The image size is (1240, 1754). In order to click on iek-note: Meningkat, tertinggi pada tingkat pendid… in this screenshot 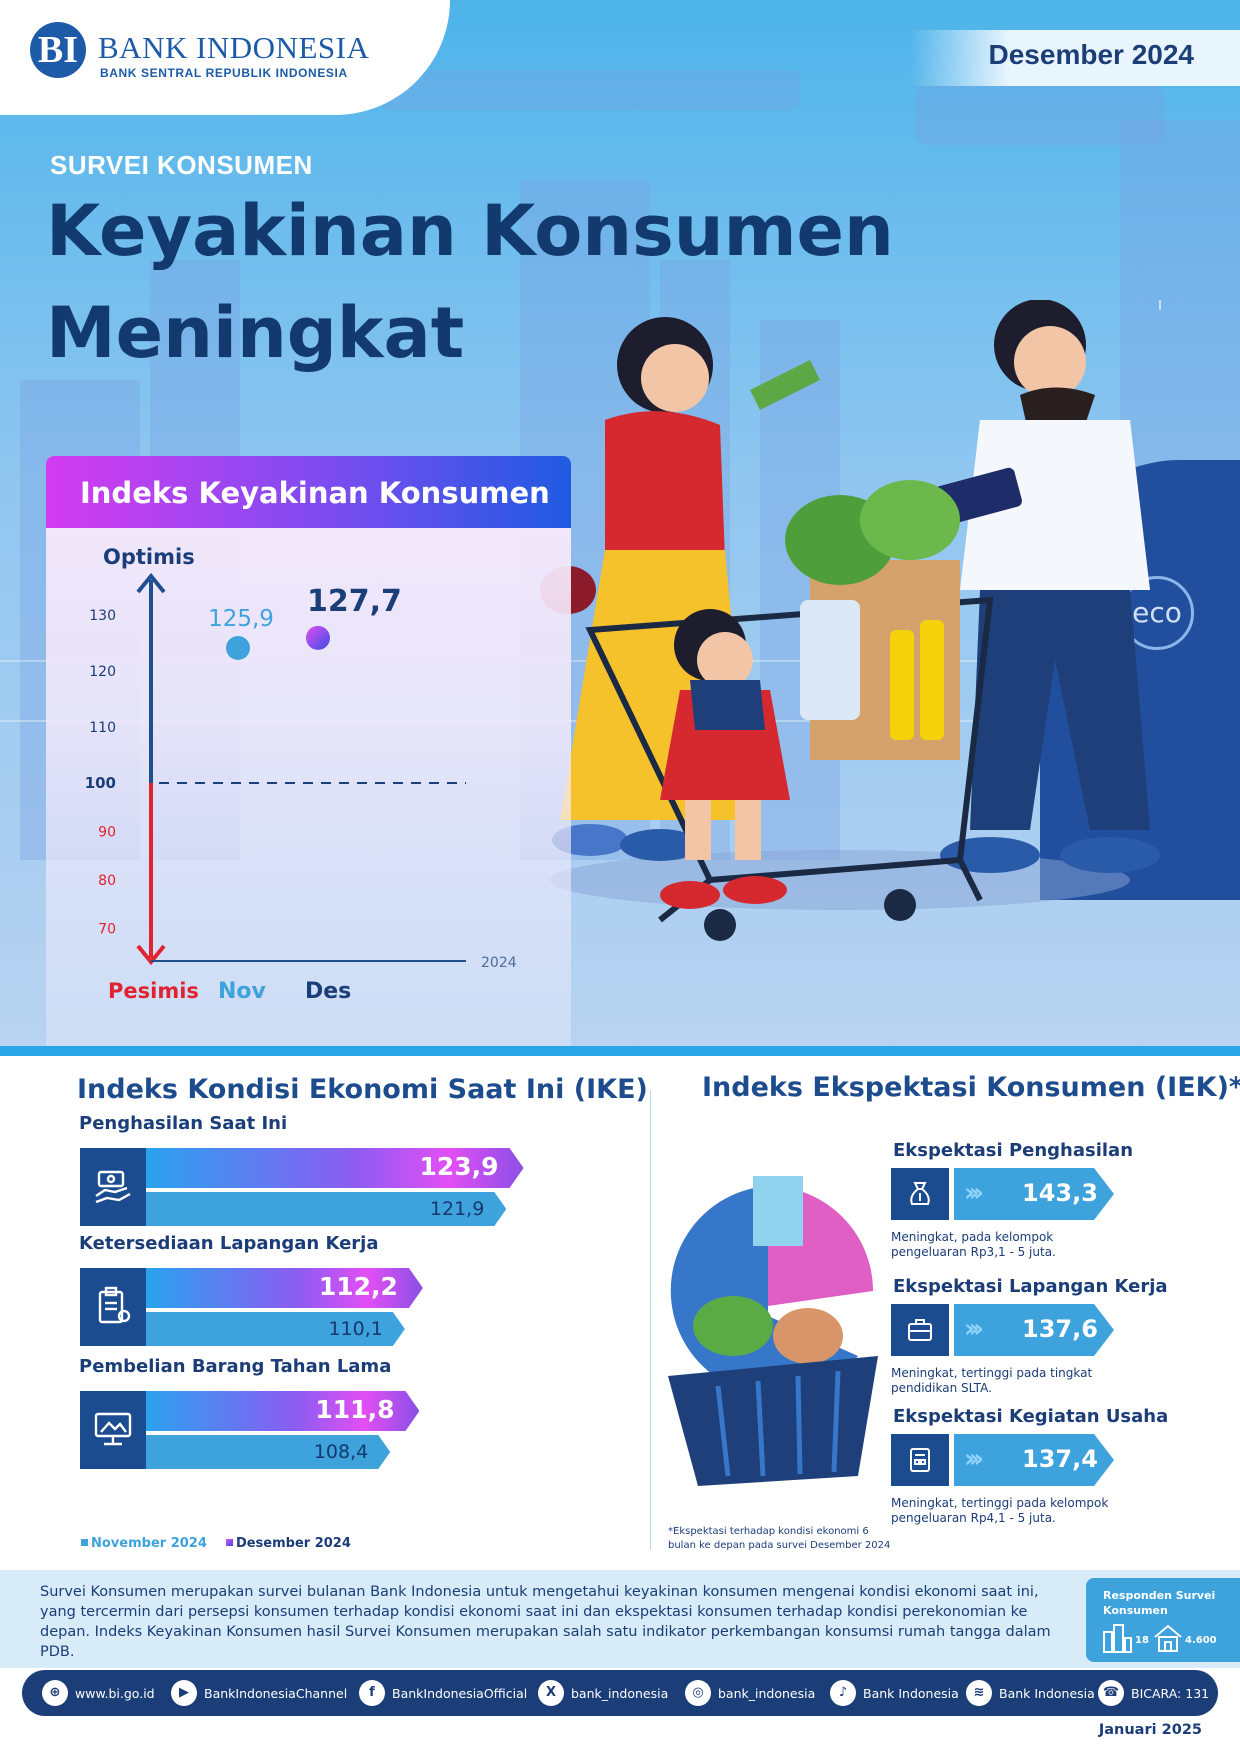, I will do `click(992, 1380)`.